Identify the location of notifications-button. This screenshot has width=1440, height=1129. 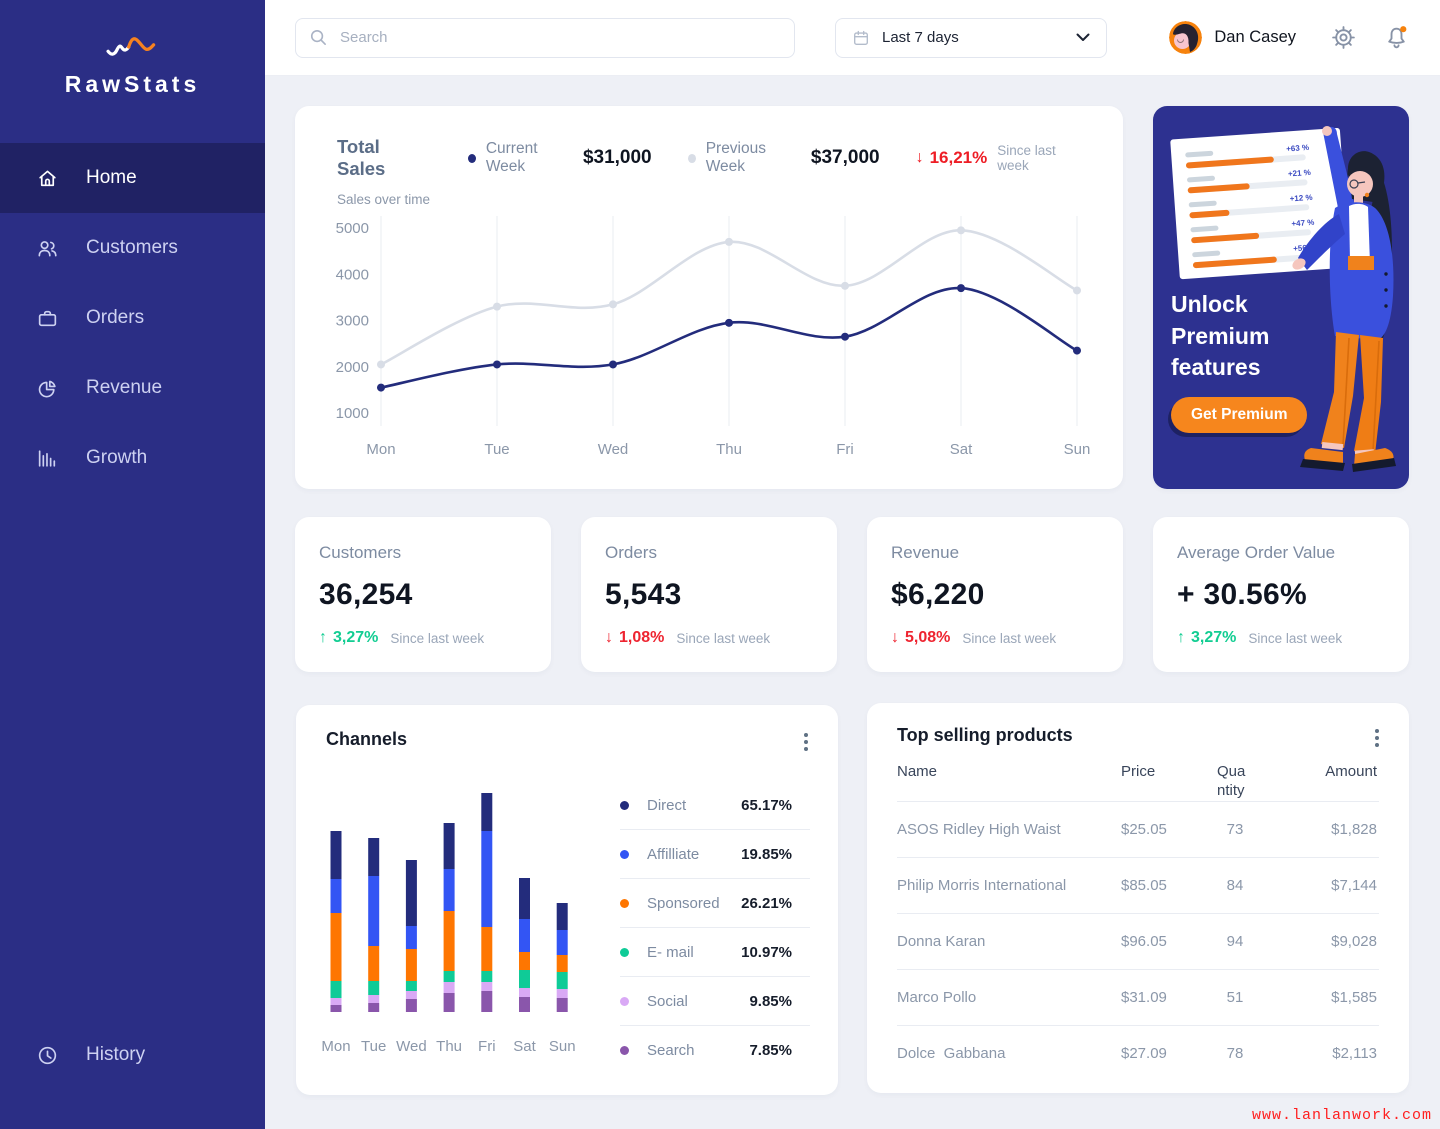
(1396, 37).